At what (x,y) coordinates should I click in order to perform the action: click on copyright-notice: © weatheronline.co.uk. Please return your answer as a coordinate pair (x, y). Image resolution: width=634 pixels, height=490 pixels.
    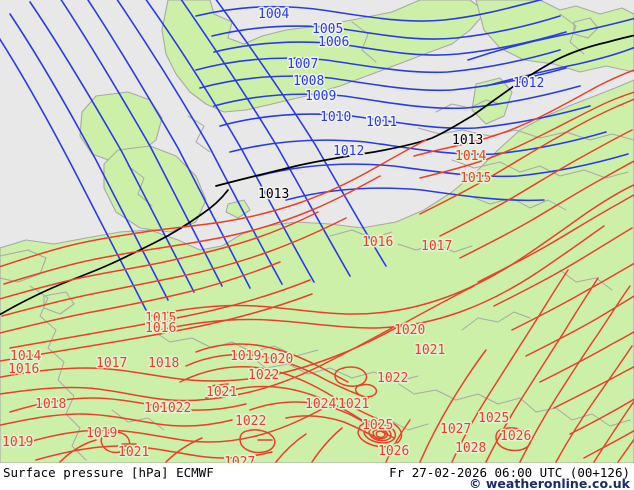
    Looking at the image, I should click on (549, 483).